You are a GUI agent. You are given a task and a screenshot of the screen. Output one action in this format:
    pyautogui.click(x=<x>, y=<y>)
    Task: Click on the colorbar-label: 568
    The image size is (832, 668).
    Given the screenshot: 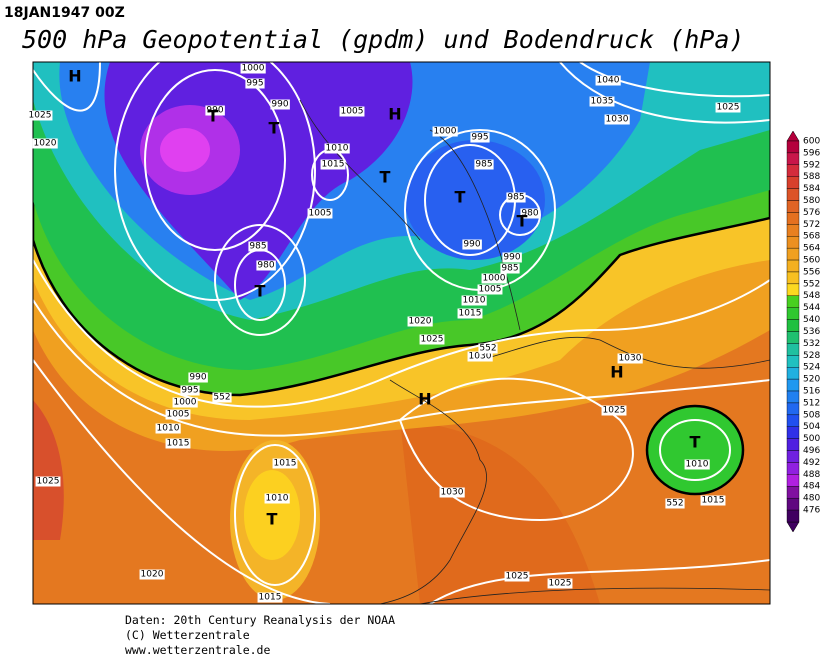 What is the action you would take?
    pyautogui.click(x=811, y=237)
    